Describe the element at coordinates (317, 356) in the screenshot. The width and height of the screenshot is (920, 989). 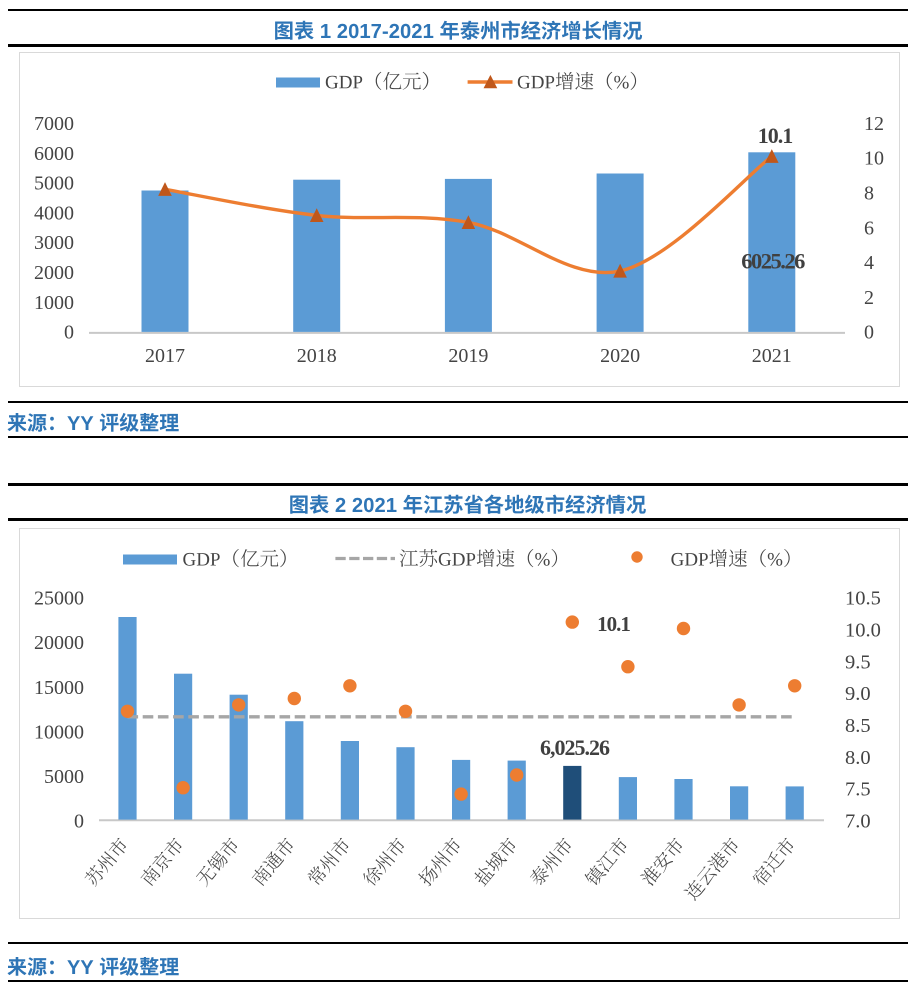
I see `svg-text: 2018` at that location.